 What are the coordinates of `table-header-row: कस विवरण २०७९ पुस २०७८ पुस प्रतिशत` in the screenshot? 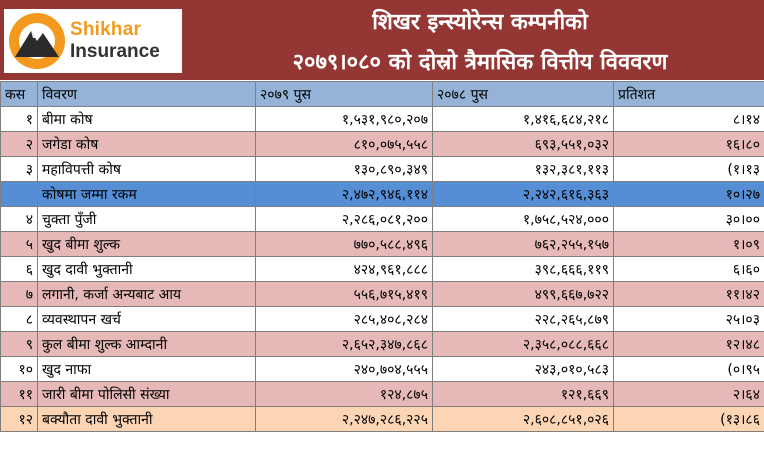 It's located at (382, 94).